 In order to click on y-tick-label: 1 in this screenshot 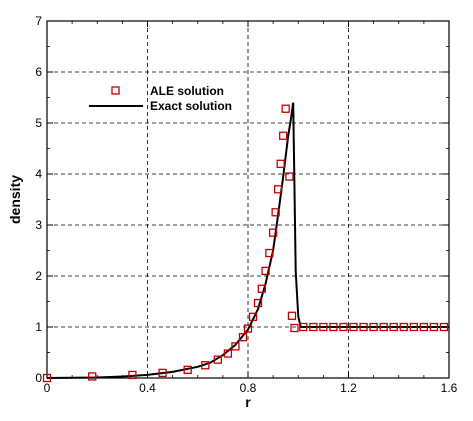, I will do `click(38, 327)`.